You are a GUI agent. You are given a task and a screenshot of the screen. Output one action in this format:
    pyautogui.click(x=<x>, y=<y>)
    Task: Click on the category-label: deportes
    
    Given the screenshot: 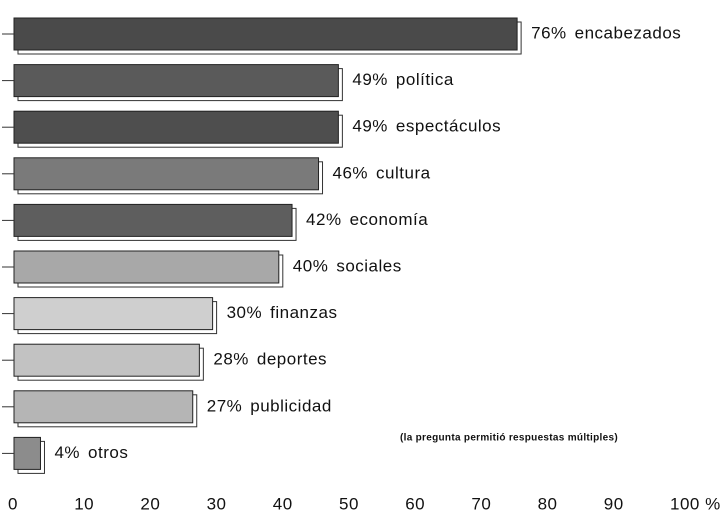 What is the action you would take?
    pyautogui.click(x=292, y=359)
    